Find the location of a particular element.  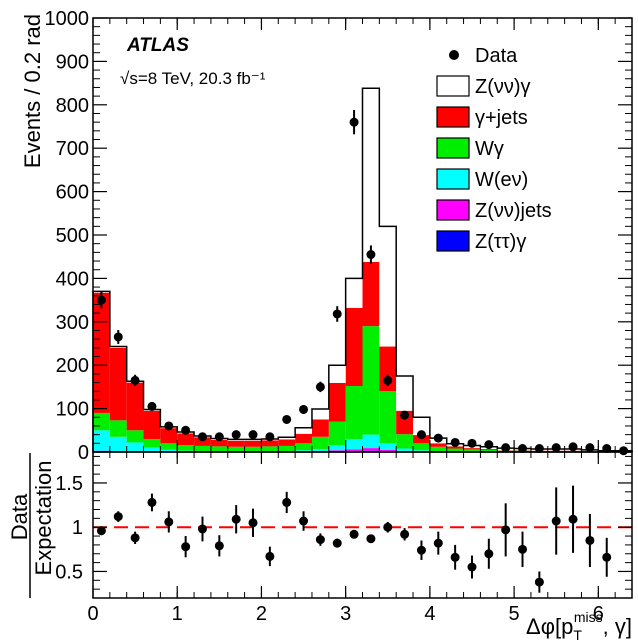

main-ytick-label-0: 0 is located at coordinates (83, 453).